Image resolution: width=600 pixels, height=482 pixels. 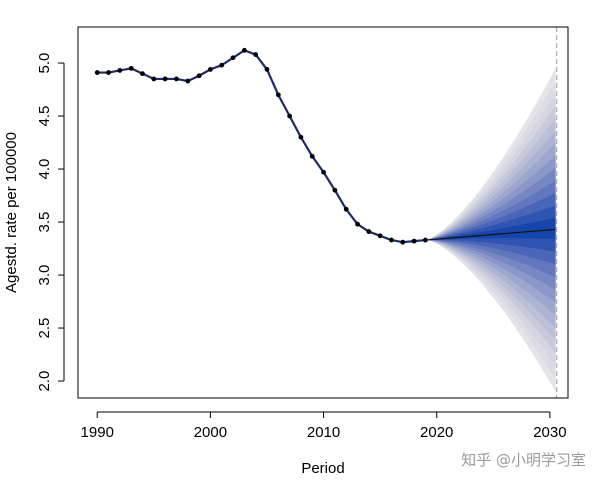 I want to click on x-tick-label: 2000, so click(x=210, y=432).